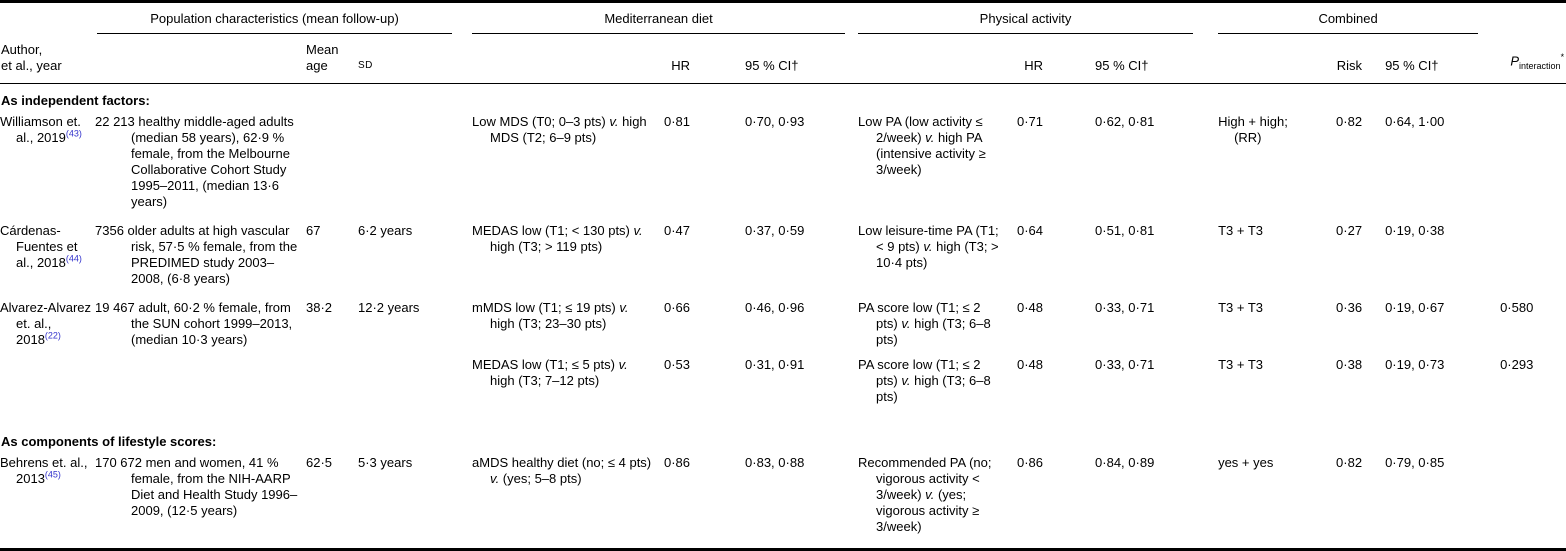 The height and width of the screenshot is (551, 1566). I want to click on p-symbol: P, so click(1515, 61).